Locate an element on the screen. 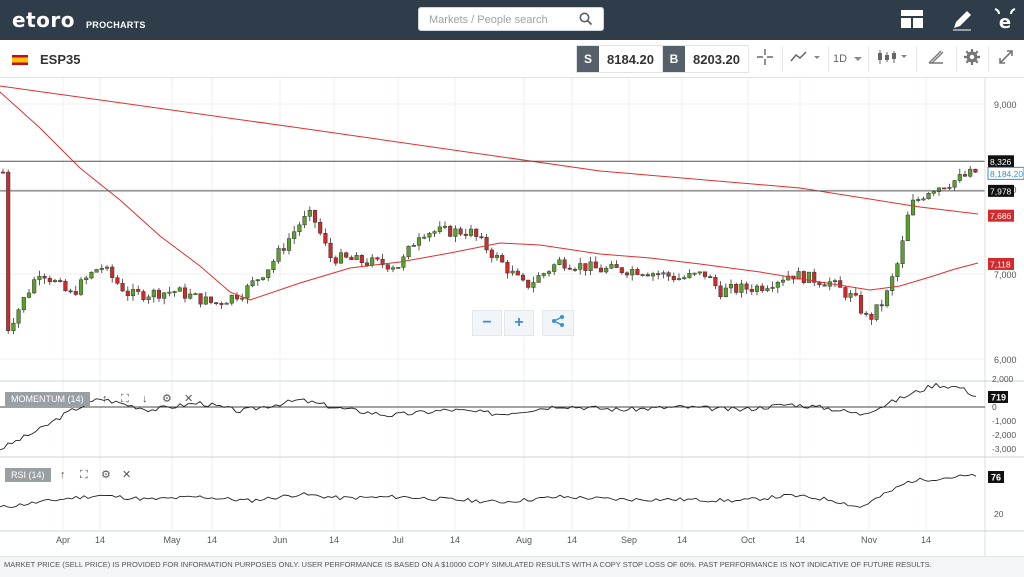 The image size is (1024, 577). momentum-label: MOMENTUM (14) is located at coordinates (47, 399).